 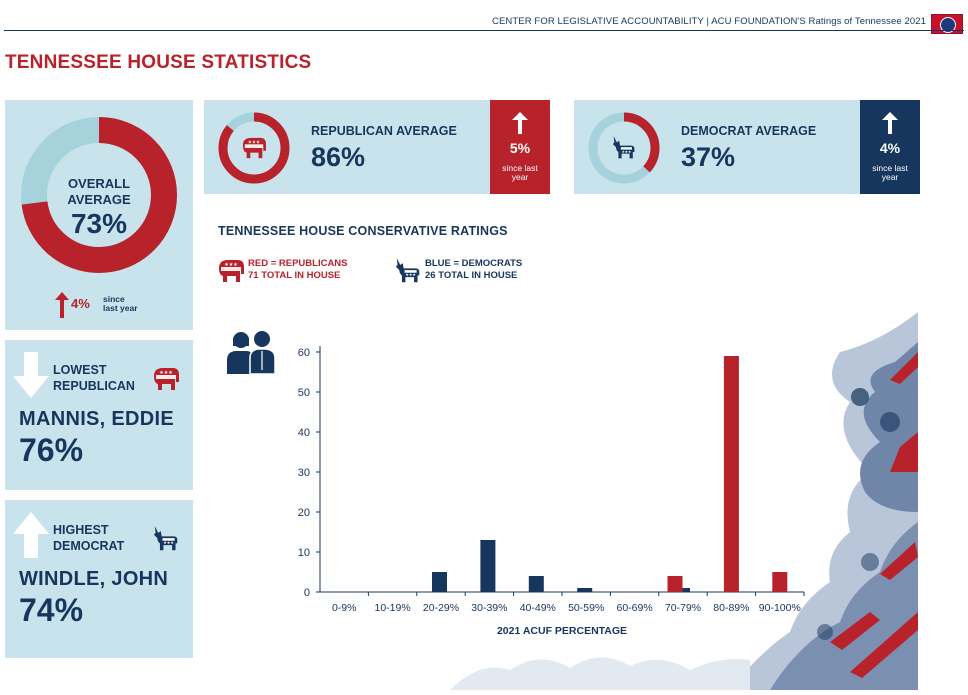 What do you see at coordinates (474, 269) in the screenshot?
I see `legend-democrats-text: BLUE = DEMOCRATS 26 TOTAL IN HOUSE` at bounding box center [474, 269].